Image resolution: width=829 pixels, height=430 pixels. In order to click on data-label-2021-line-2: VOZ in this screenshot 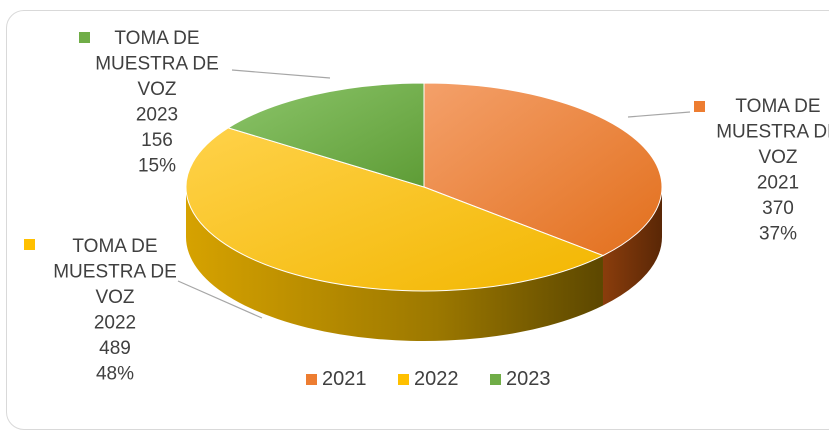, I will do `click(777, 157)`.